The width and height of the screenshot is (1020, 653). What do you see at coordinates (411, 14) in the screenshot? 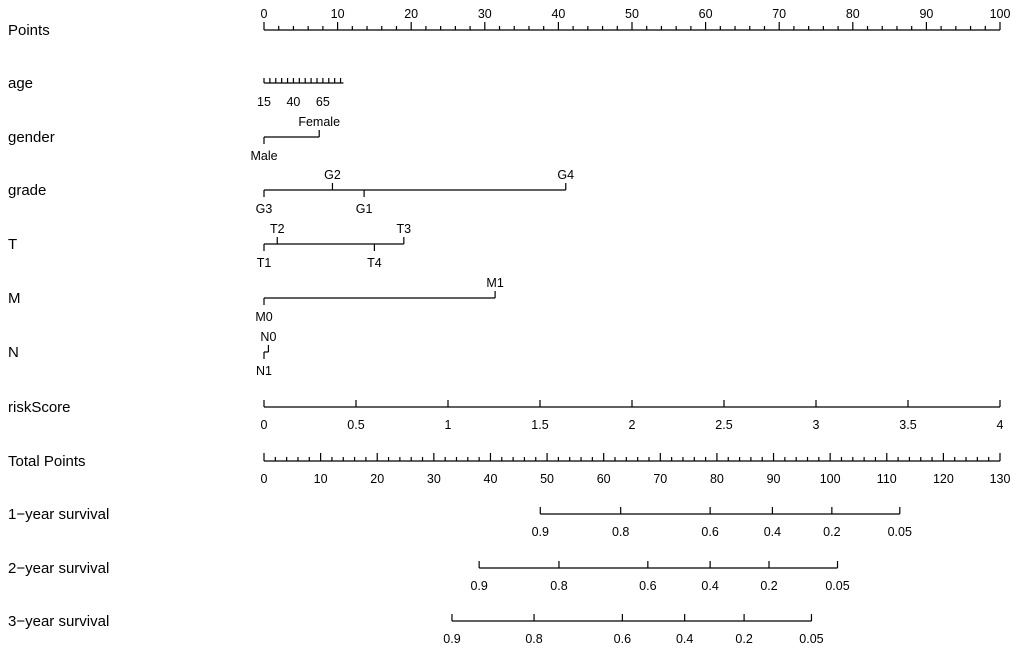
I see `points-tick-label: 20` at bounding box center [411, 14].